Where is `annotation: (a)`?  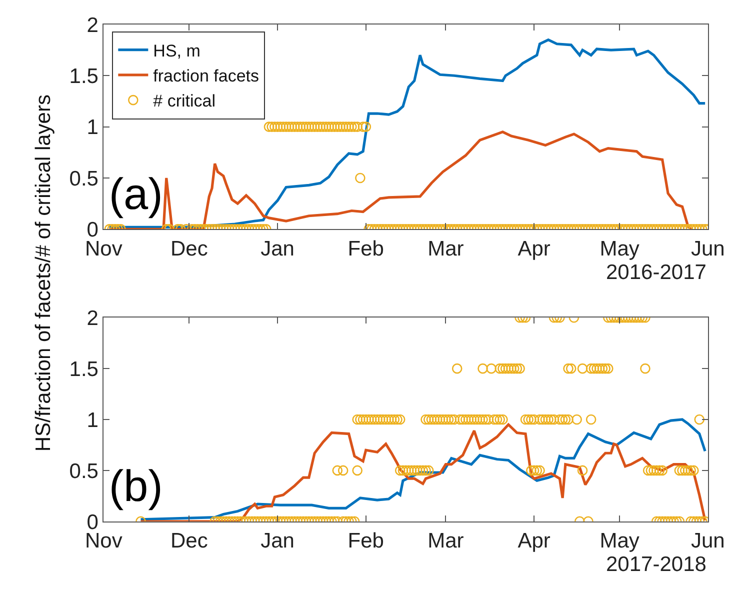
annotation: (a) is located at coordinates (136, 194).